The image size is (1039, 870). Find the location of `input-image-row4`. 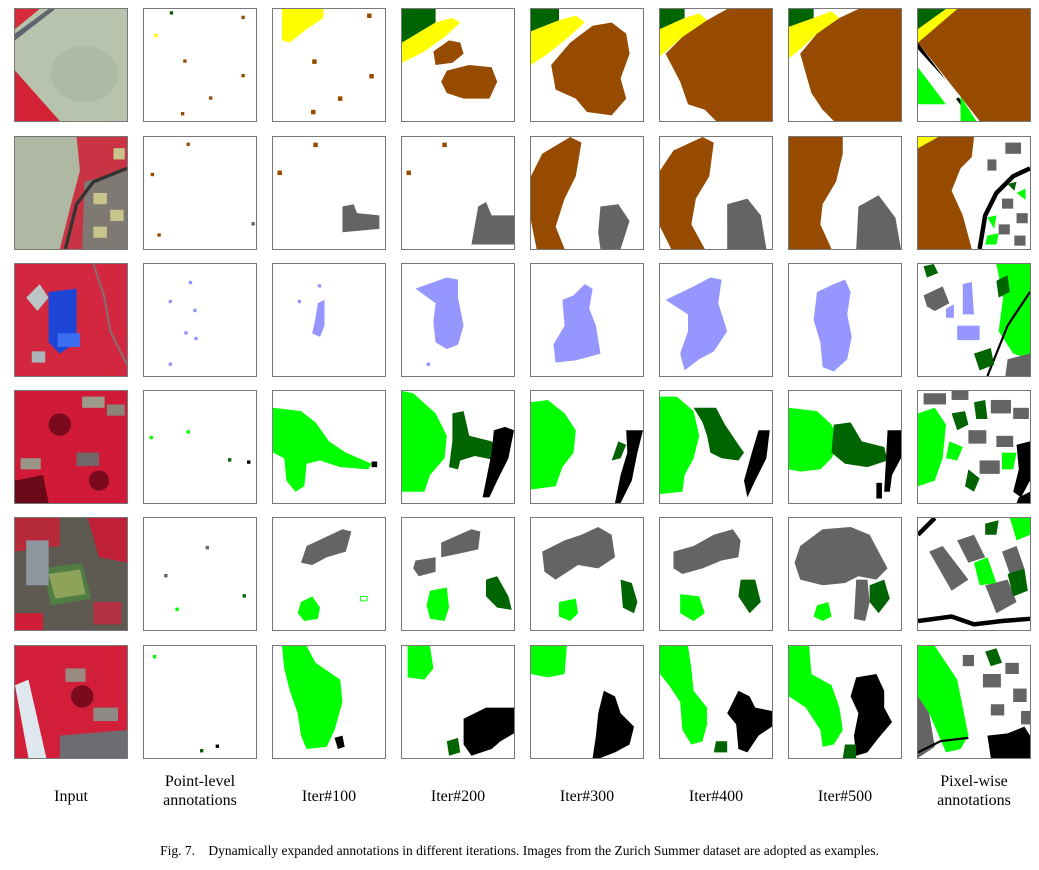

input-image-row4 is located at coordinates (71, 447).